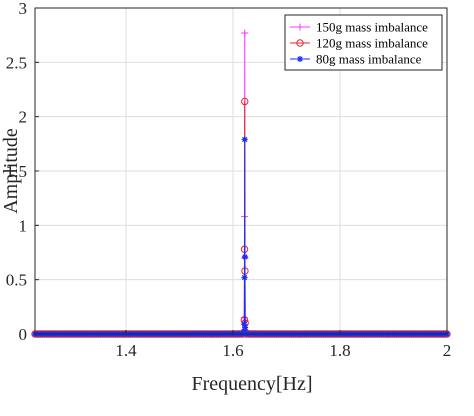  I want to click on y-axis-label: Amplitude, so click(11, 171).